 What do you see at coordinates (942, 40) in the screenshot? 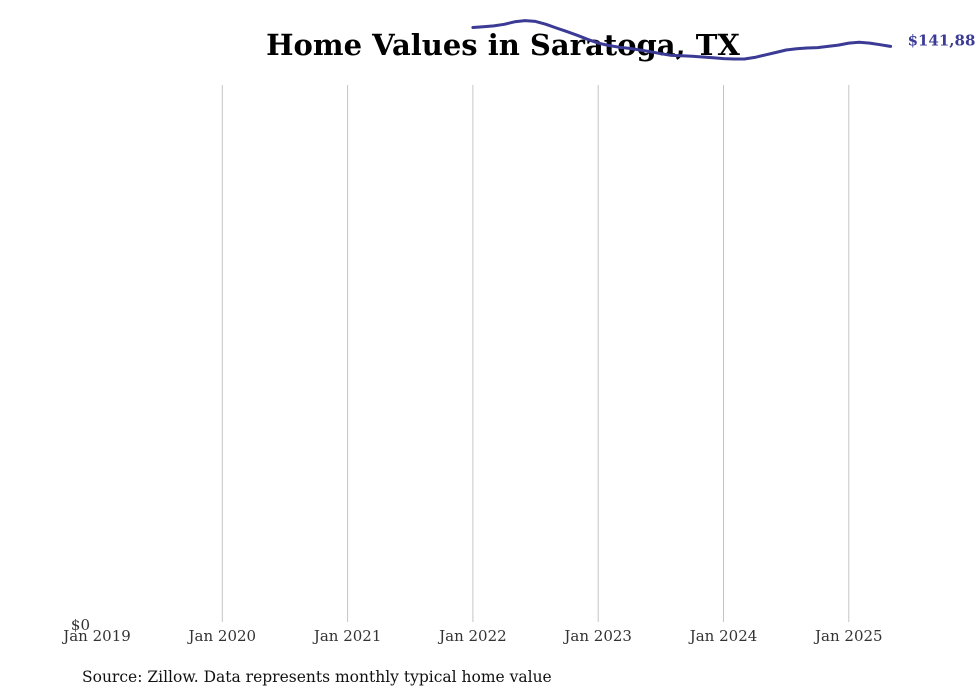
I see `end-value-label: $141,88` at bounding box center [942, 40].